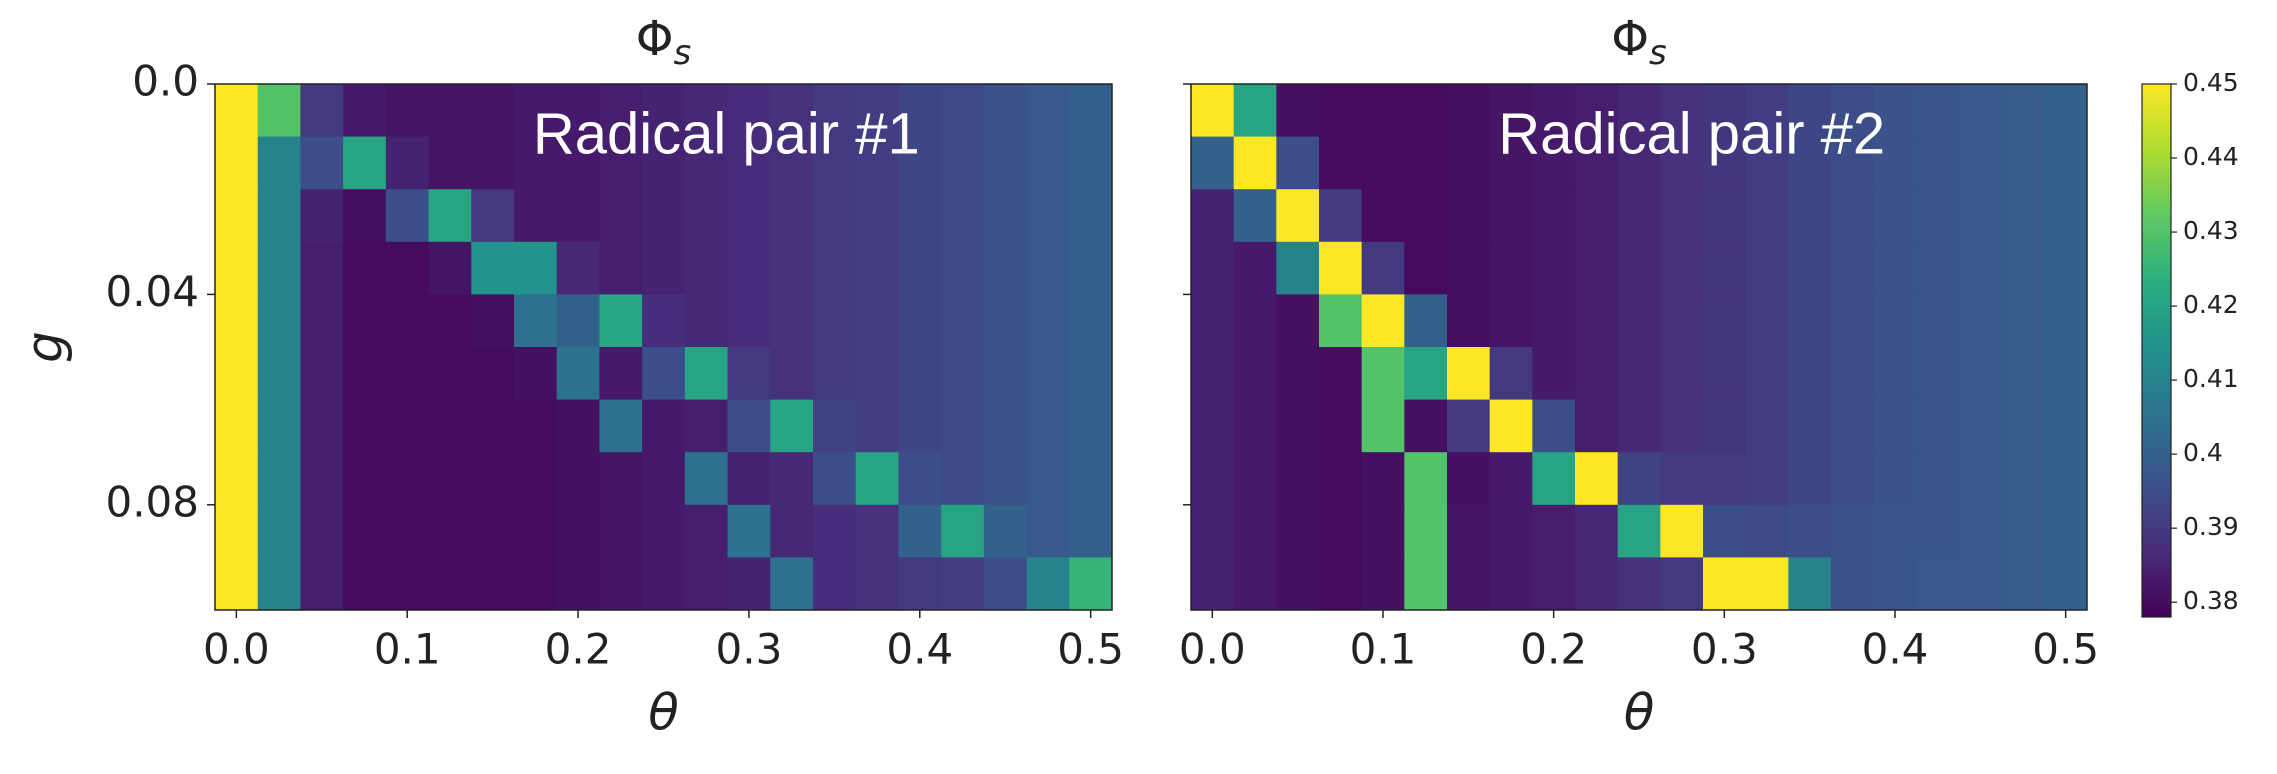 The height and width of the screenshot is (774, 2277). I want to click on colorbar-tick-label: 0.4, so click(2203, 452).